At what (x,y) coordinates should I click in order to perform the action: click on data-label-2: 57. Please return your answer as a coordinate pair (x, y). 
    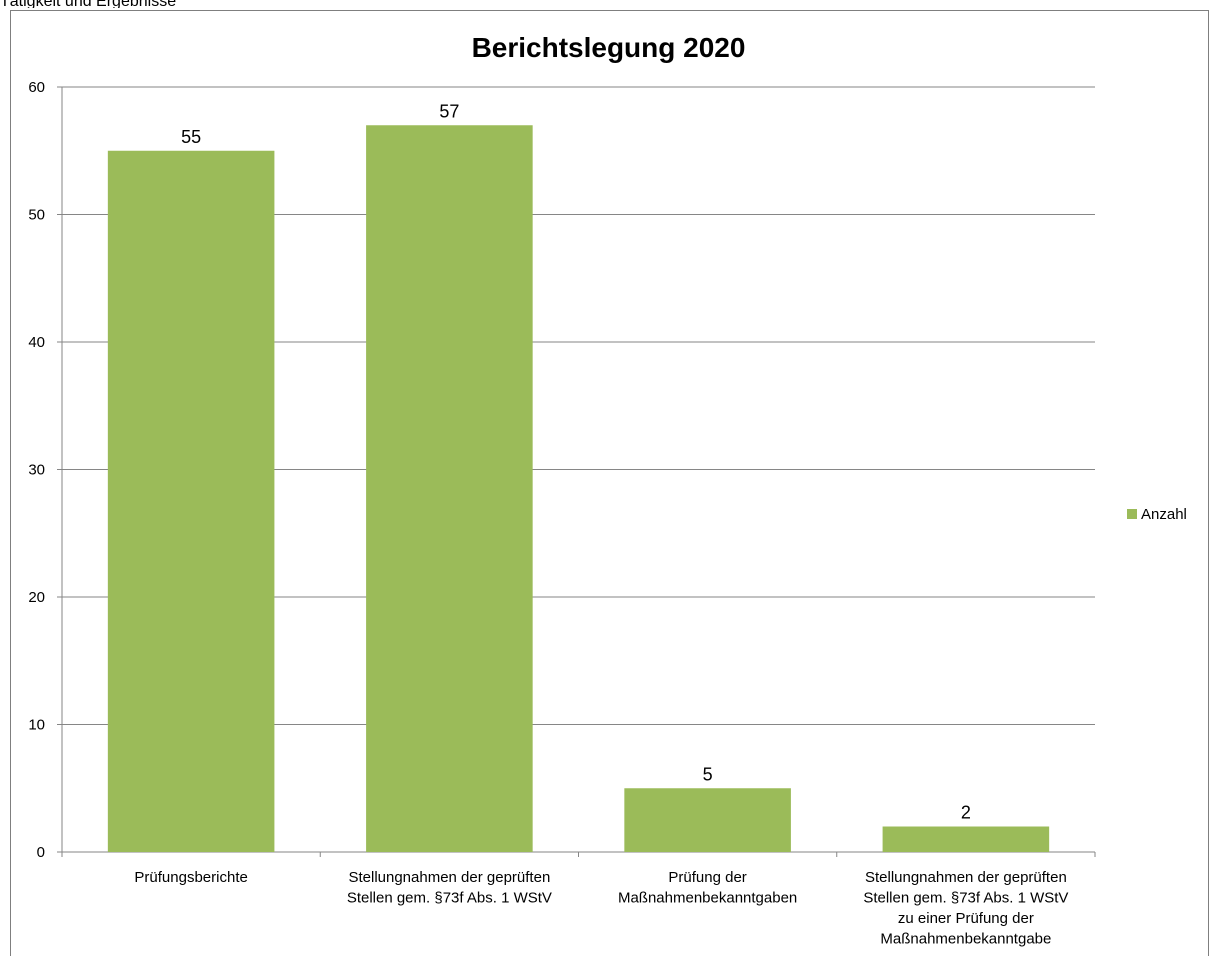
    Looking at the image, I should click on (449, 111).